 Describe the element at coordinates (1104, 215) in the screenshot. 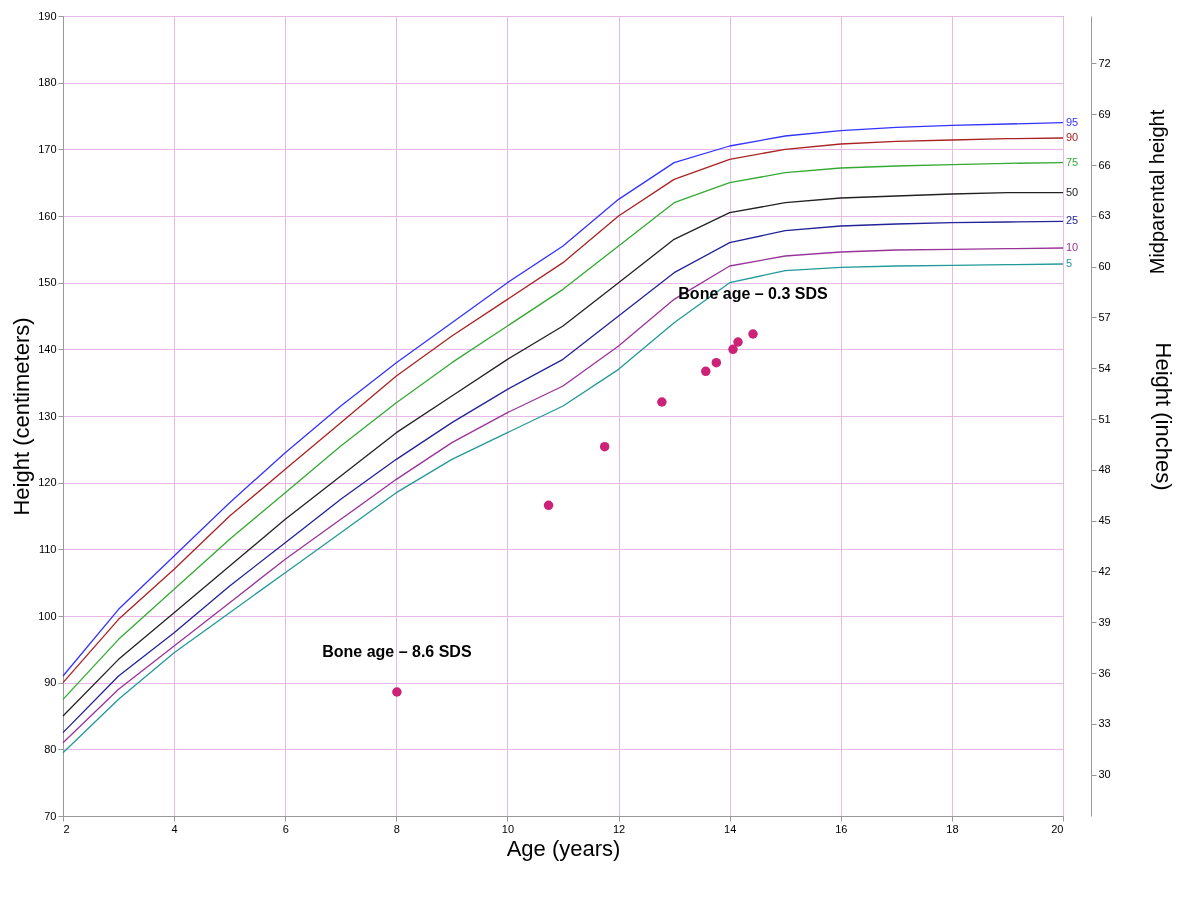

I see `y2-tick-label: 63` at that location.